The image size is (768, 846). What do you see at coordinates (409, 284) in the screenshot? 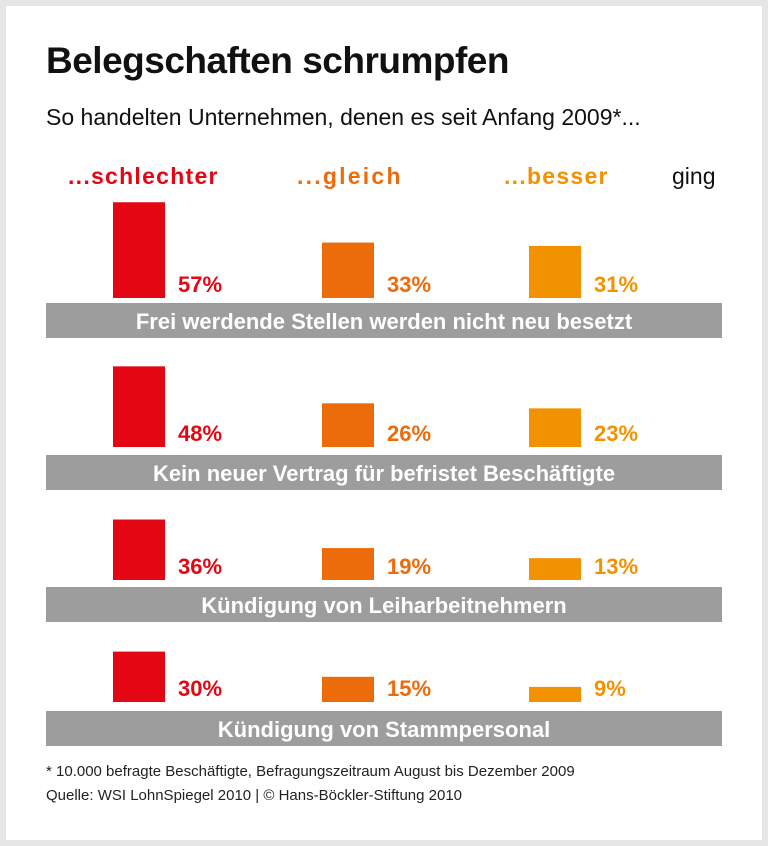
I see `data-label: 33%` at bounding box center [409, 284].